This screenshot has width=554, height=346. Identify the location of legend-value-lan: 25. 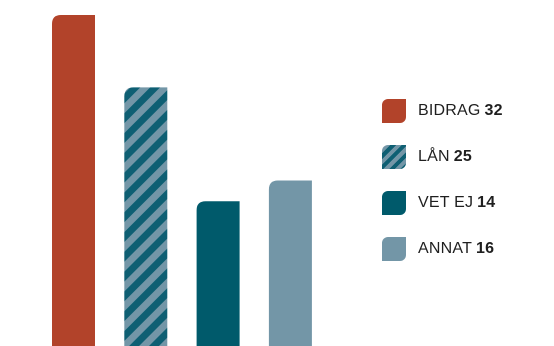
(462, 156).